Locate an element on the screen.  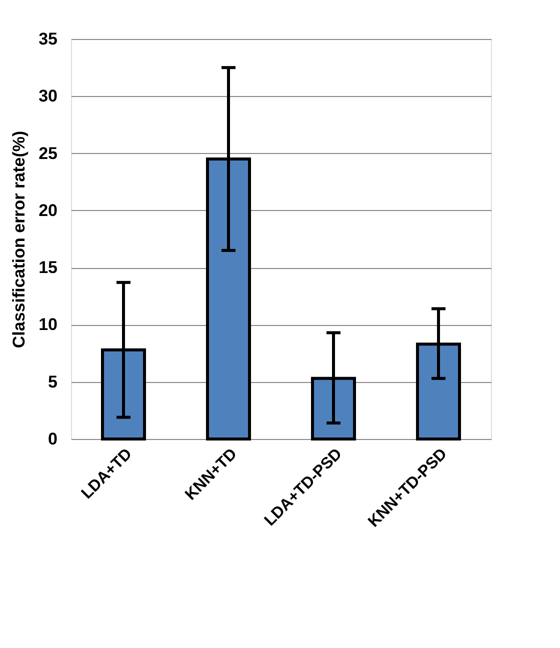
y-tick-label: 5 is located at coordinates (53, 382).